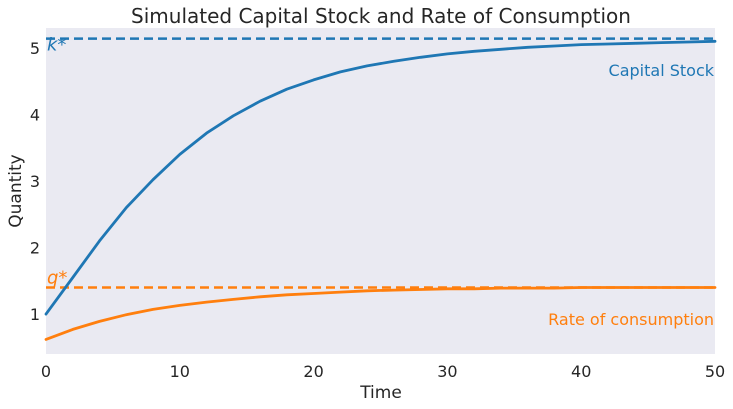 The image size is (733, 409). Describe the element at coordinates (35, 314) in the screenshot. I see `y-tick-label: 1` at that location.